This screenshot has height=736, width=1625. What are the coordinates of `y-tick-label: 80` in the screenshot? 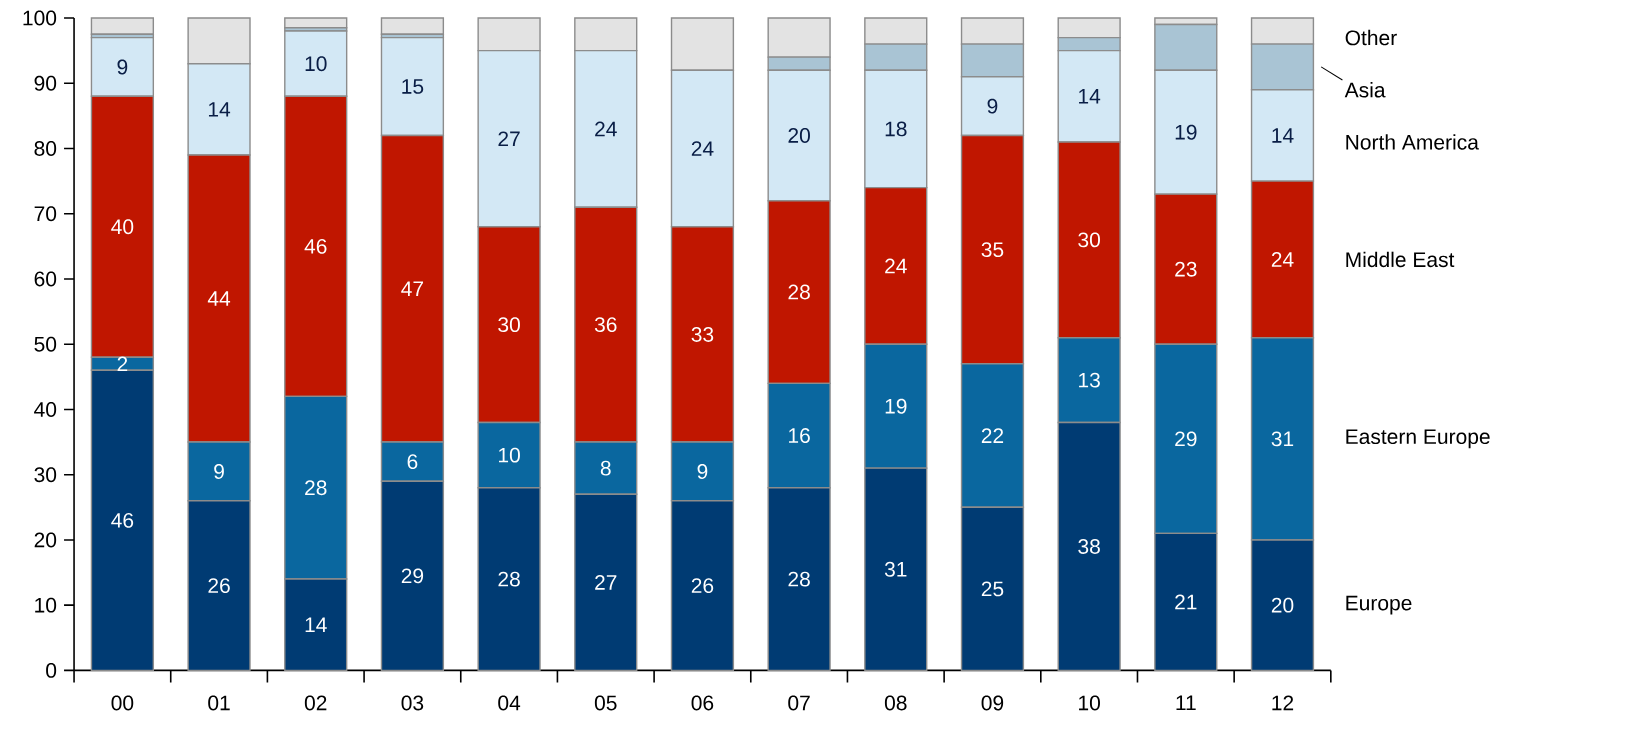 It's located at (45, 148).